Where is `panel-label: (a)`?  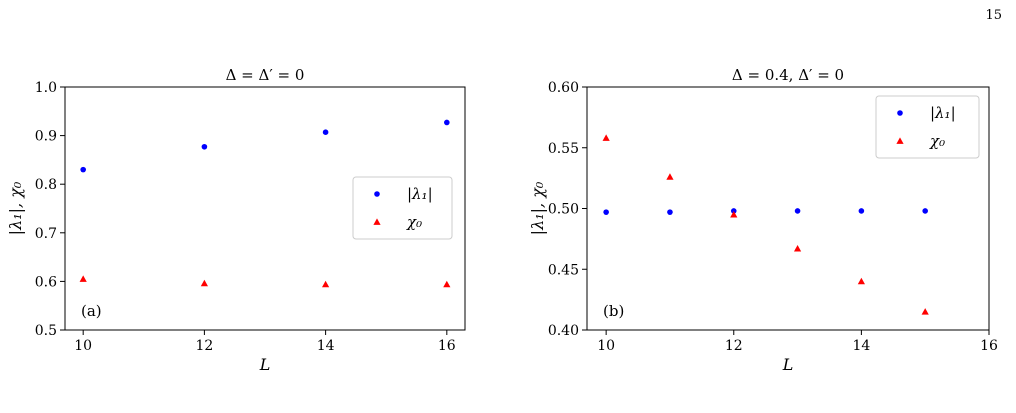 panel-label: (a) is located at coordinates (91, 311).